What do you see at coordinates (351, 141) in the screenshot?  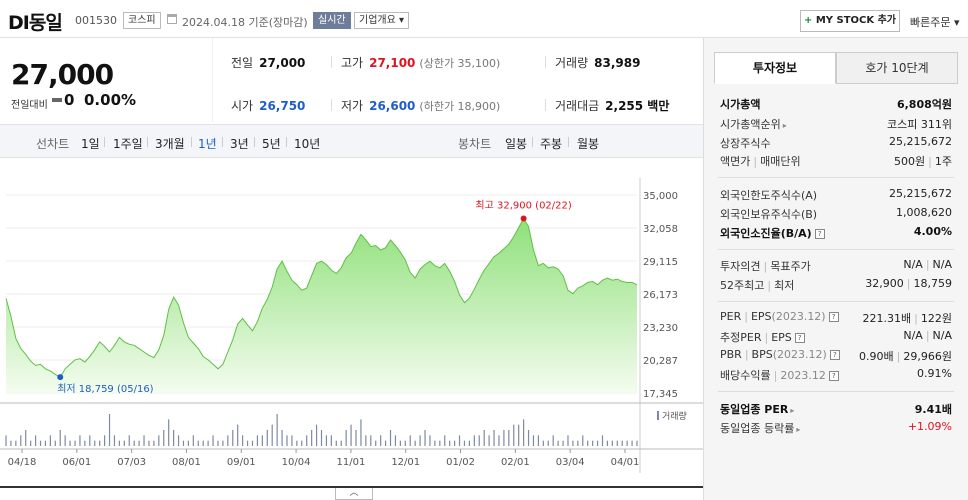 I see `chart-period-toolbar: 선차트 1일 1주일 3개월 1년 3년 5년 10년 봉차트 일봉 주봉 월봉` at bounding box center [351, 141].